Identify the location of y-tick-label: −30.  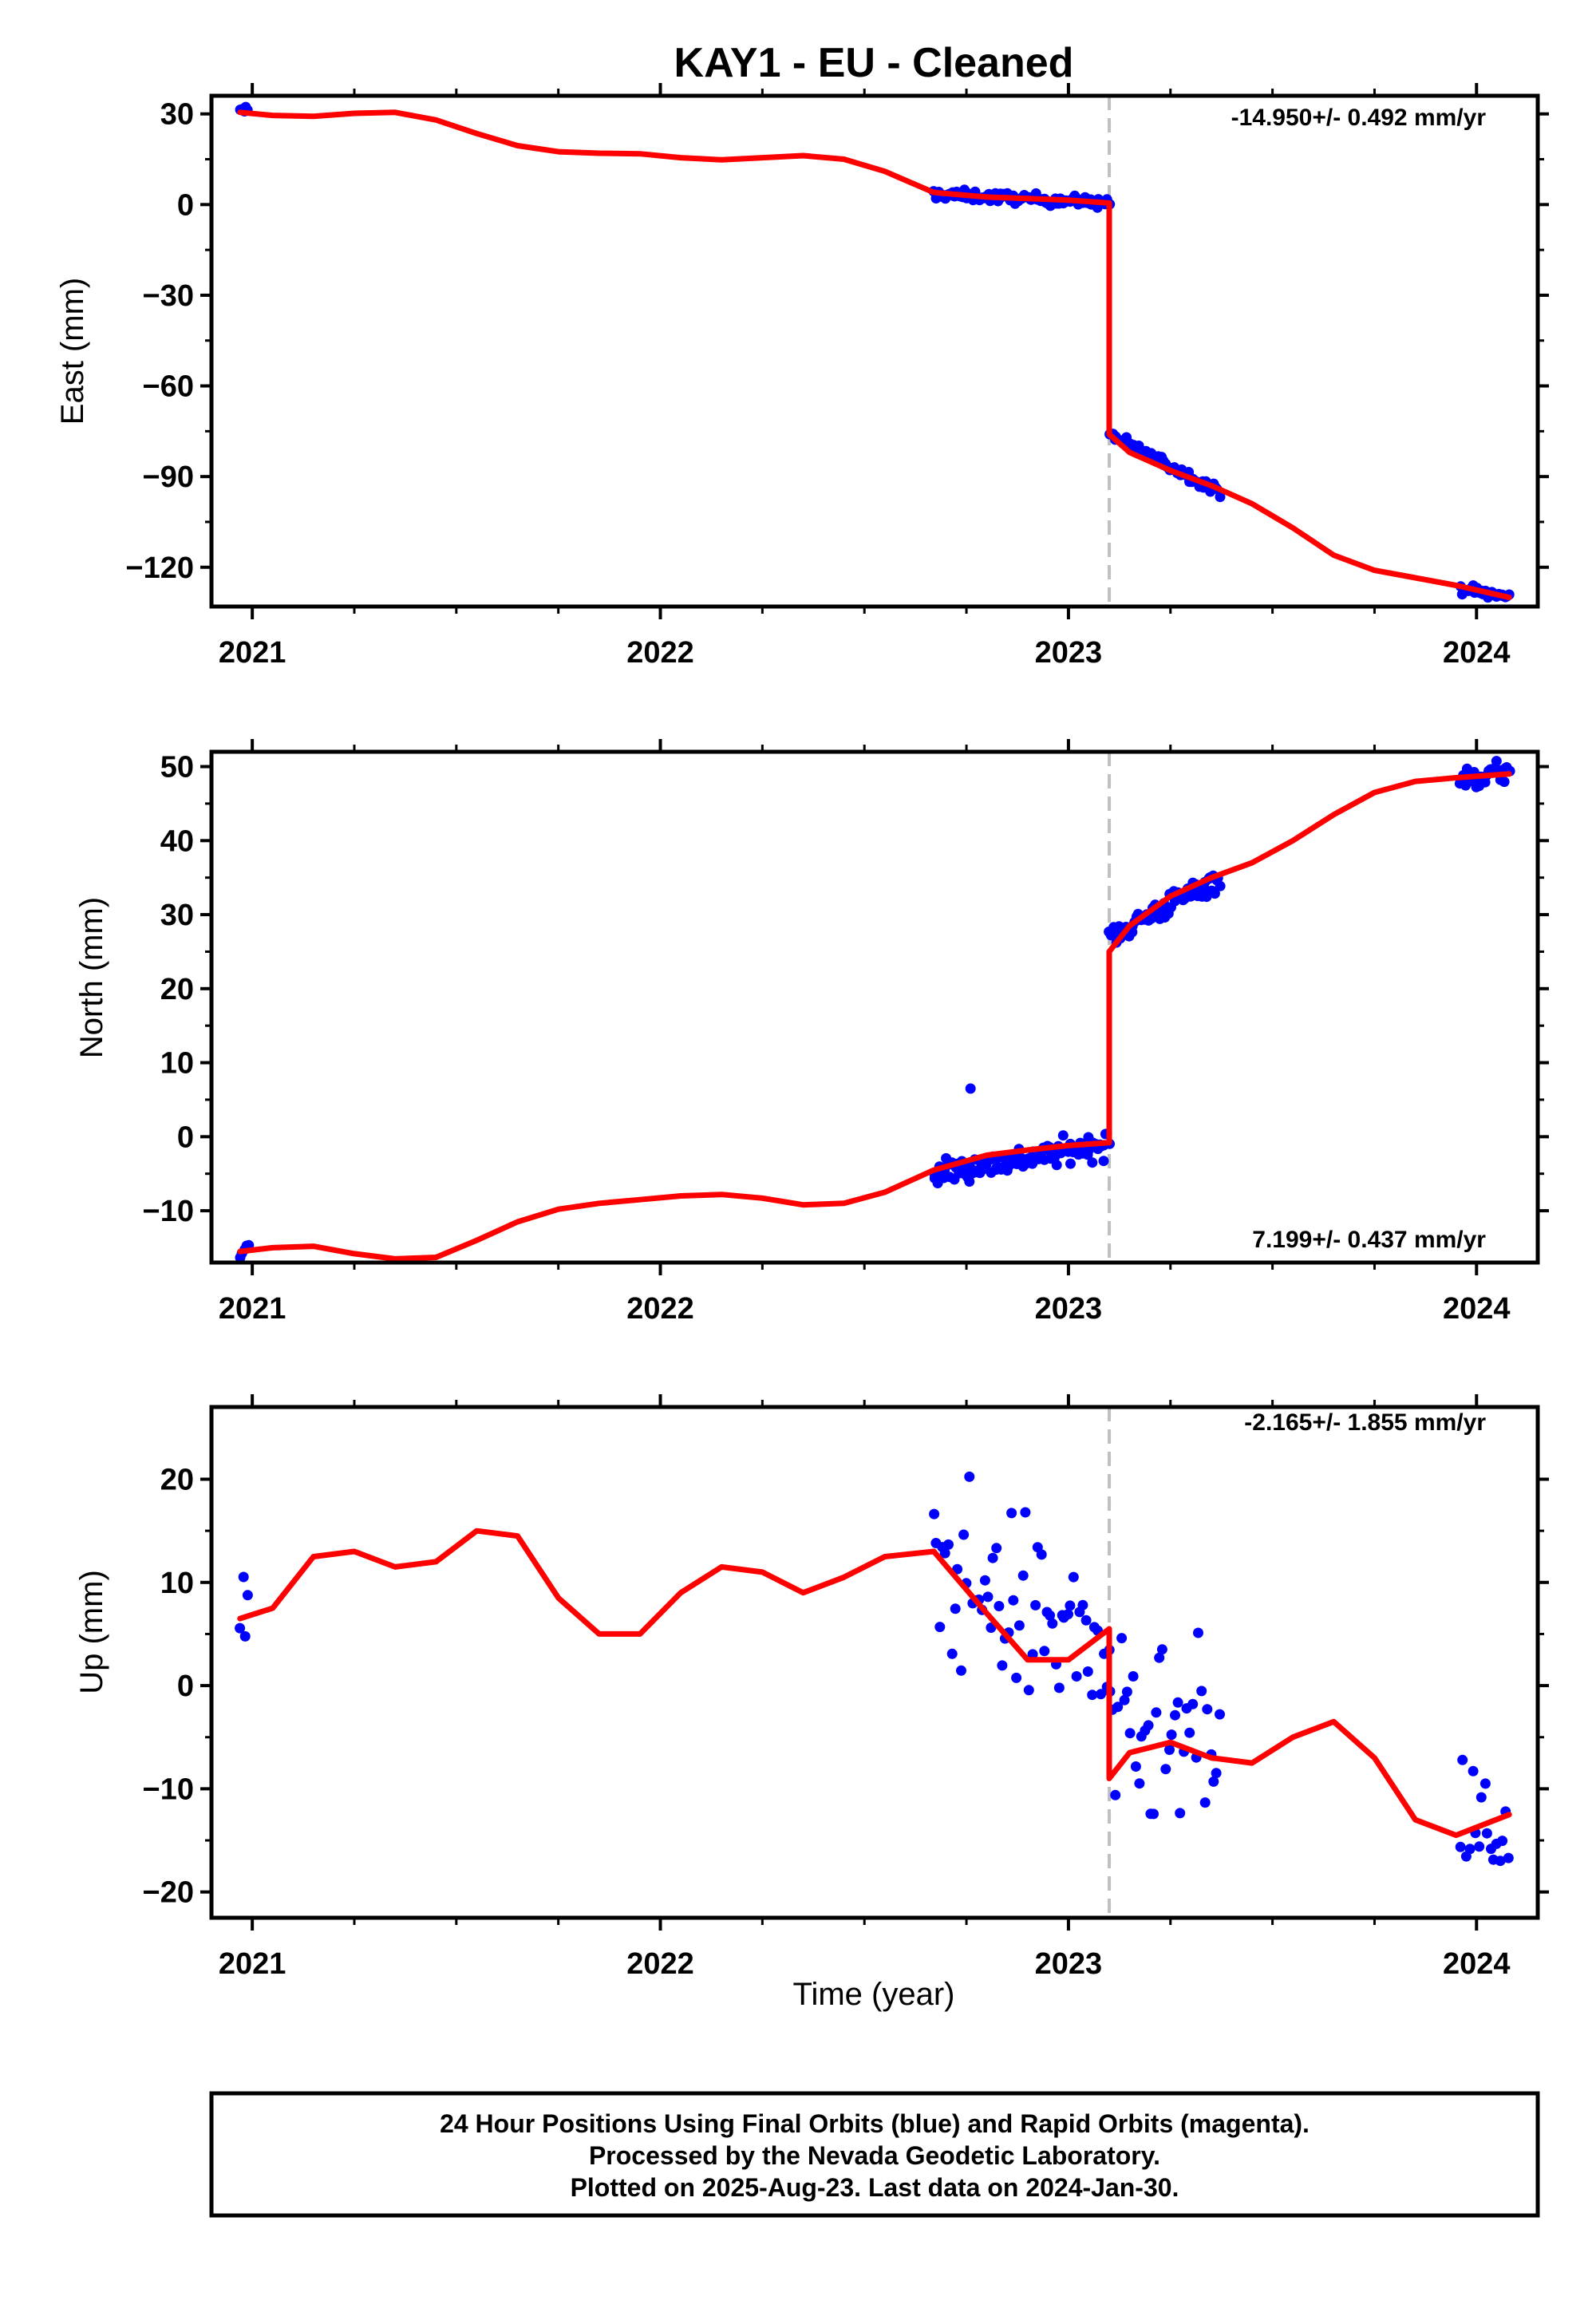
(168, 296).